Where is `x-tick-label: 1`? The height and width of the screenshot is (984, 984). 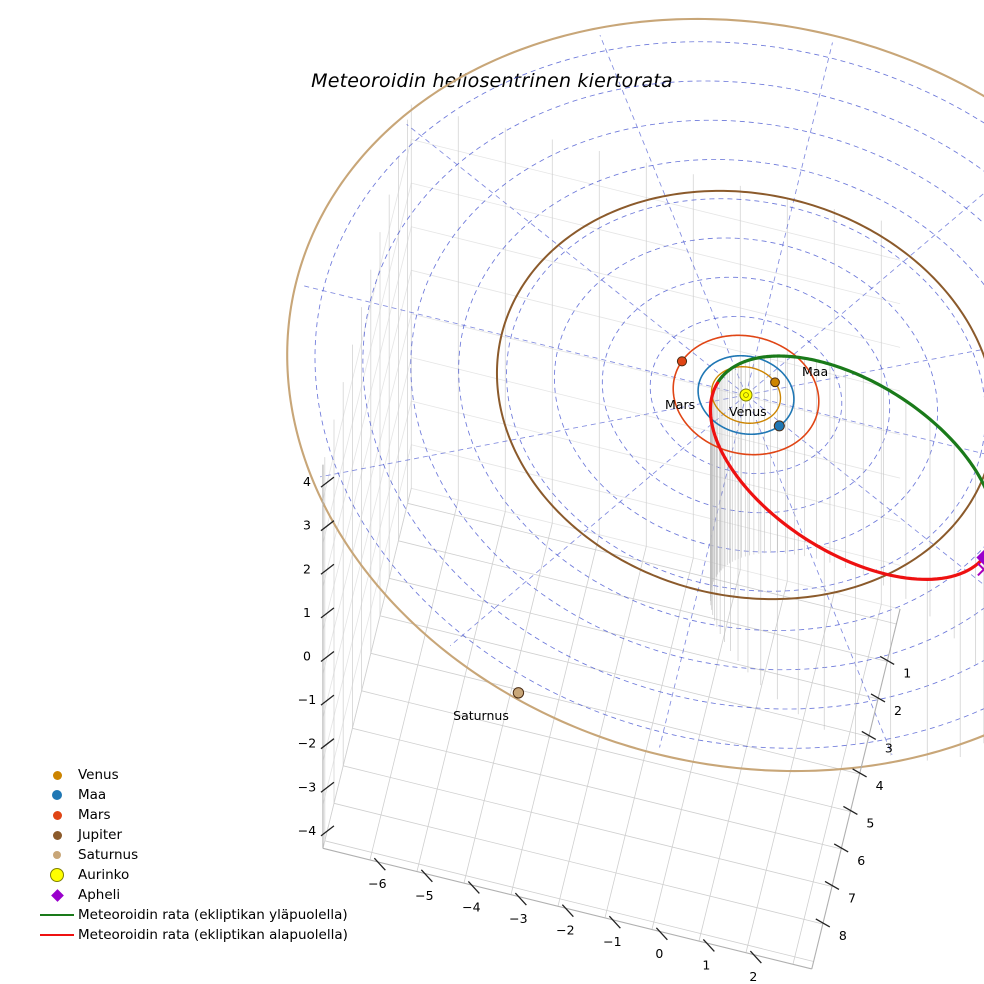
x-tick-label: 1 is located at coordinates (706, 964).